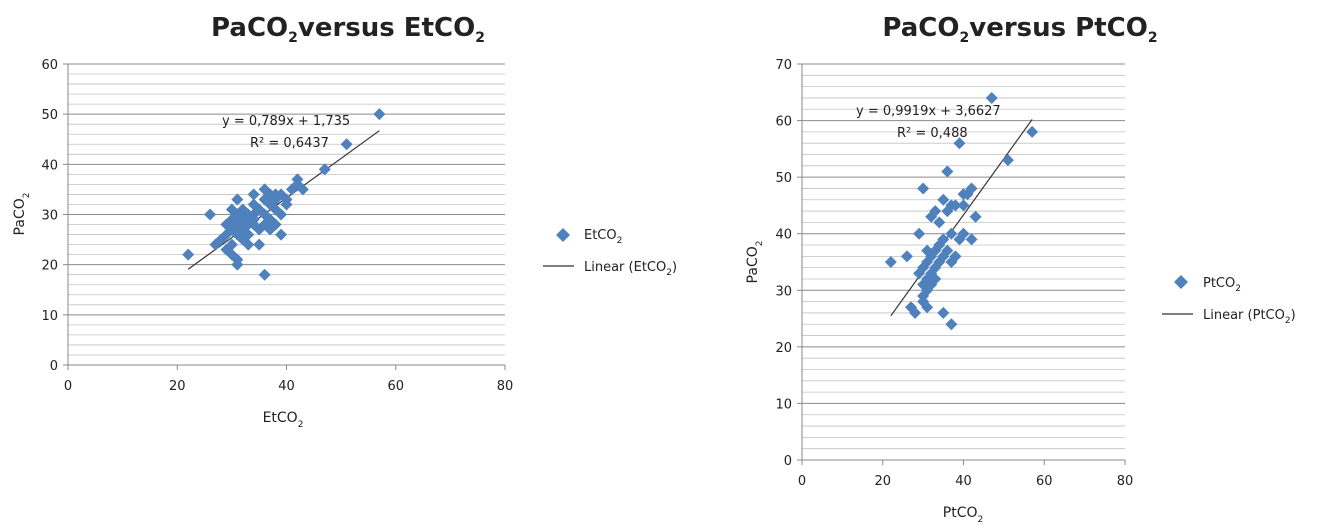  What do you see at coordinates (961, 218) in the screenshot?
I see `trendline` at bounding box center [961, 218].